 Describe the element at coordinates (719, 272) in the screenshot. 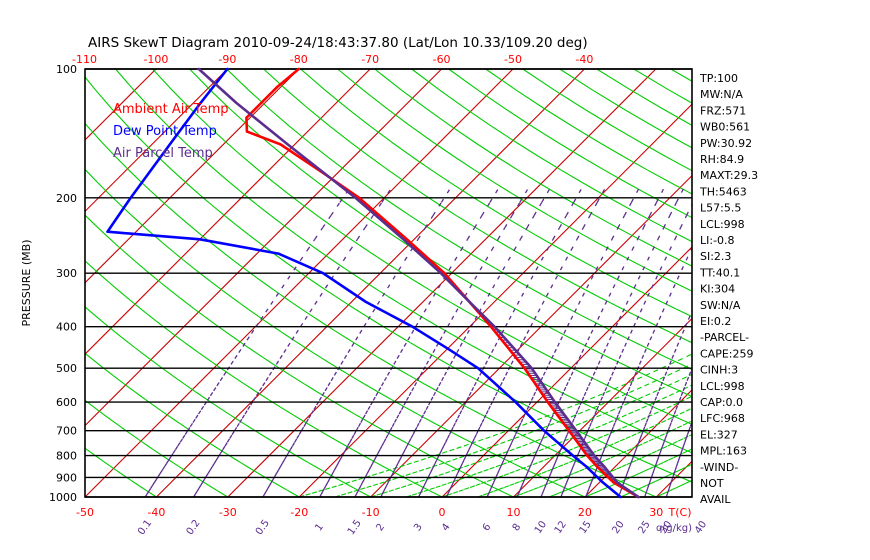

I see `parameter-item: TT:40.1` at that location.